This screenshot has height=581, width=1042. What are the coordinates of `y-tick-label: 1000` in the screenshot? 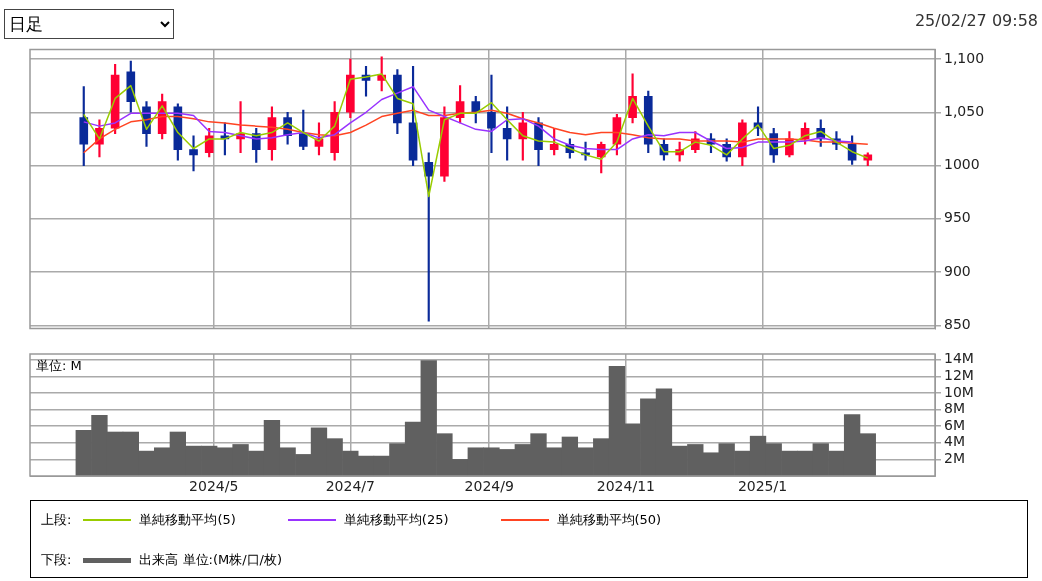 It's located at (962, 164).